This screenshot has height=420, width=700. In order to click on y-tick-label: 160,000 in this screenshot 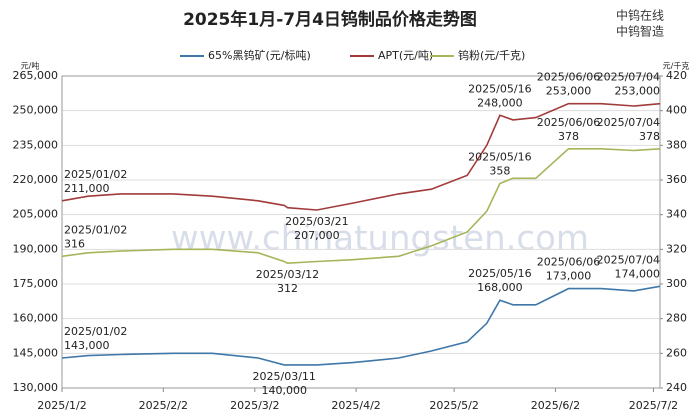, I will do `click(36, 318)`.